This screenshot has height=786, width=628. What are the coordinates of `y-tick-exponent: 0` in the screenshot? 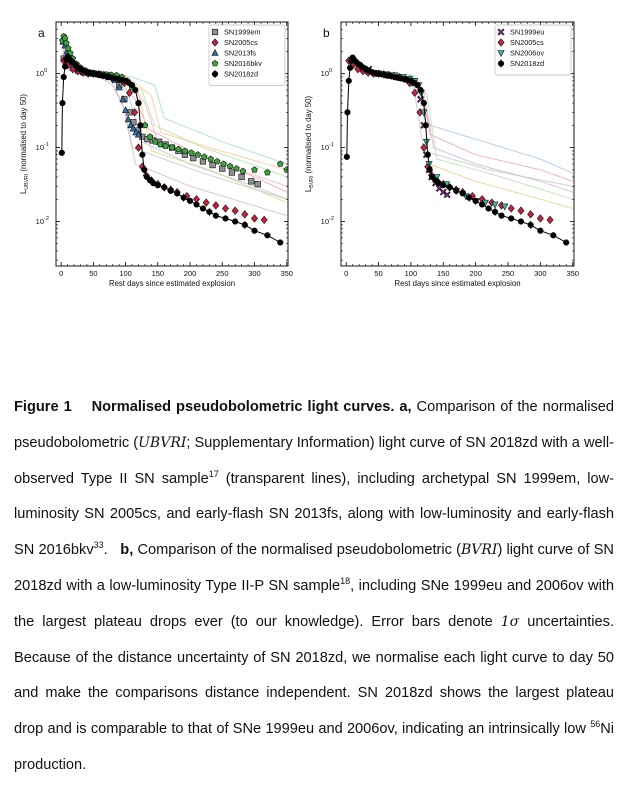 It's located at (330, 71).